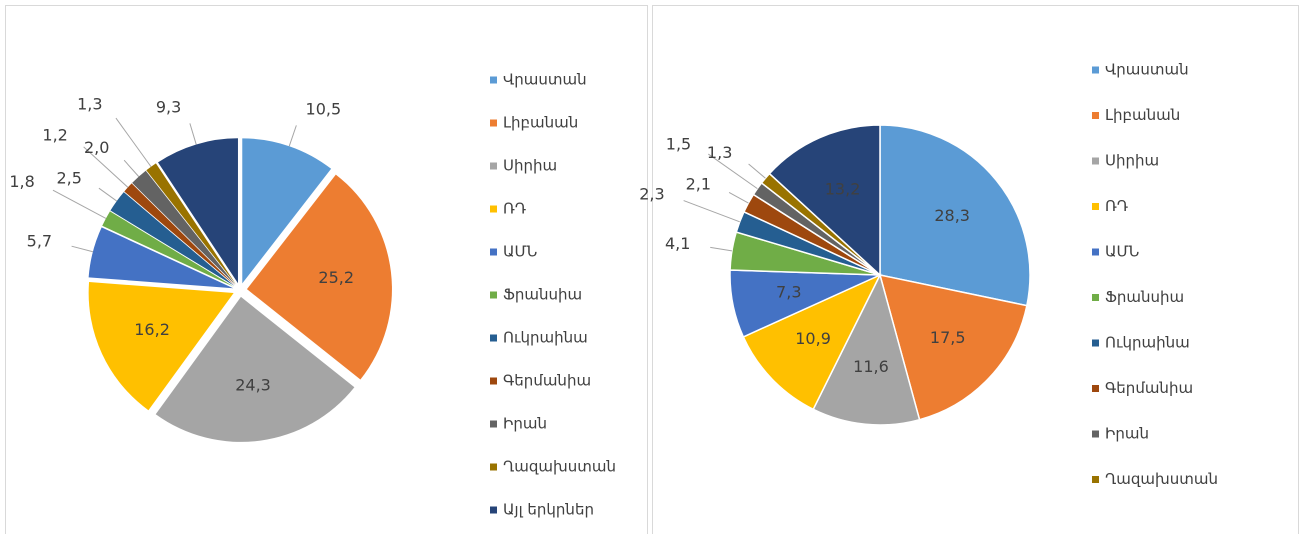  Describe the element at coordinates (788, 292) in the screenshot. I see `data-label: 7,3` at that location.